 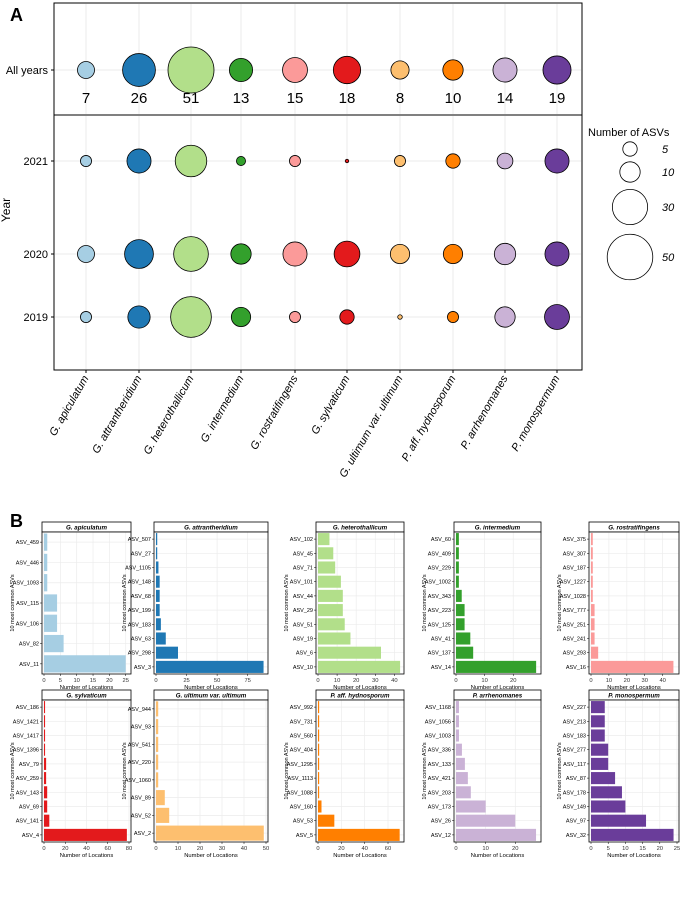 What do you see at coordinates (26, 722) in the screenshot?
I see `asv-label: ASV_1421` at bounding box center [26, 722].